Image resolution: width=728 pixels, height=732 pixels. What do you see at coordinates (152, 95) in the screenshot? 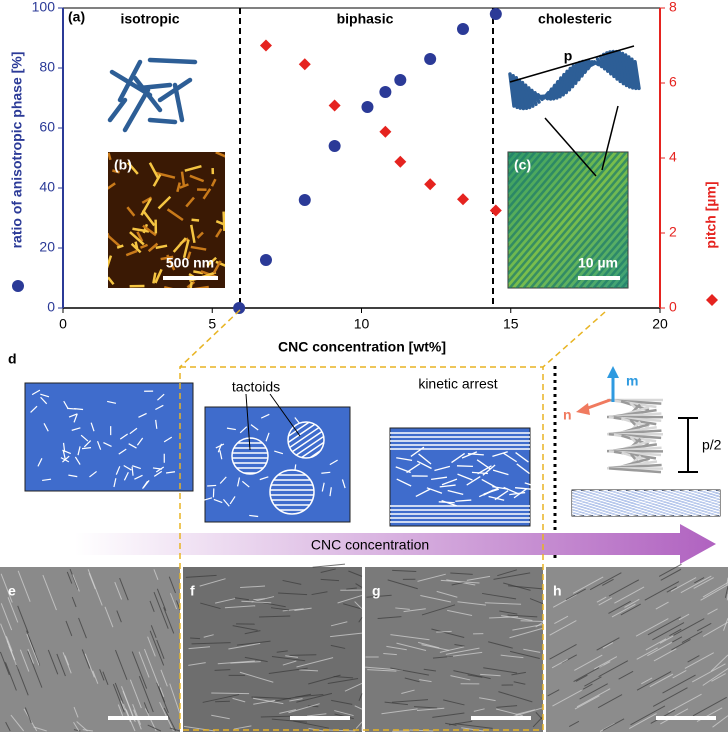
I see `rods-illustration` at bounding box center [152, 95].